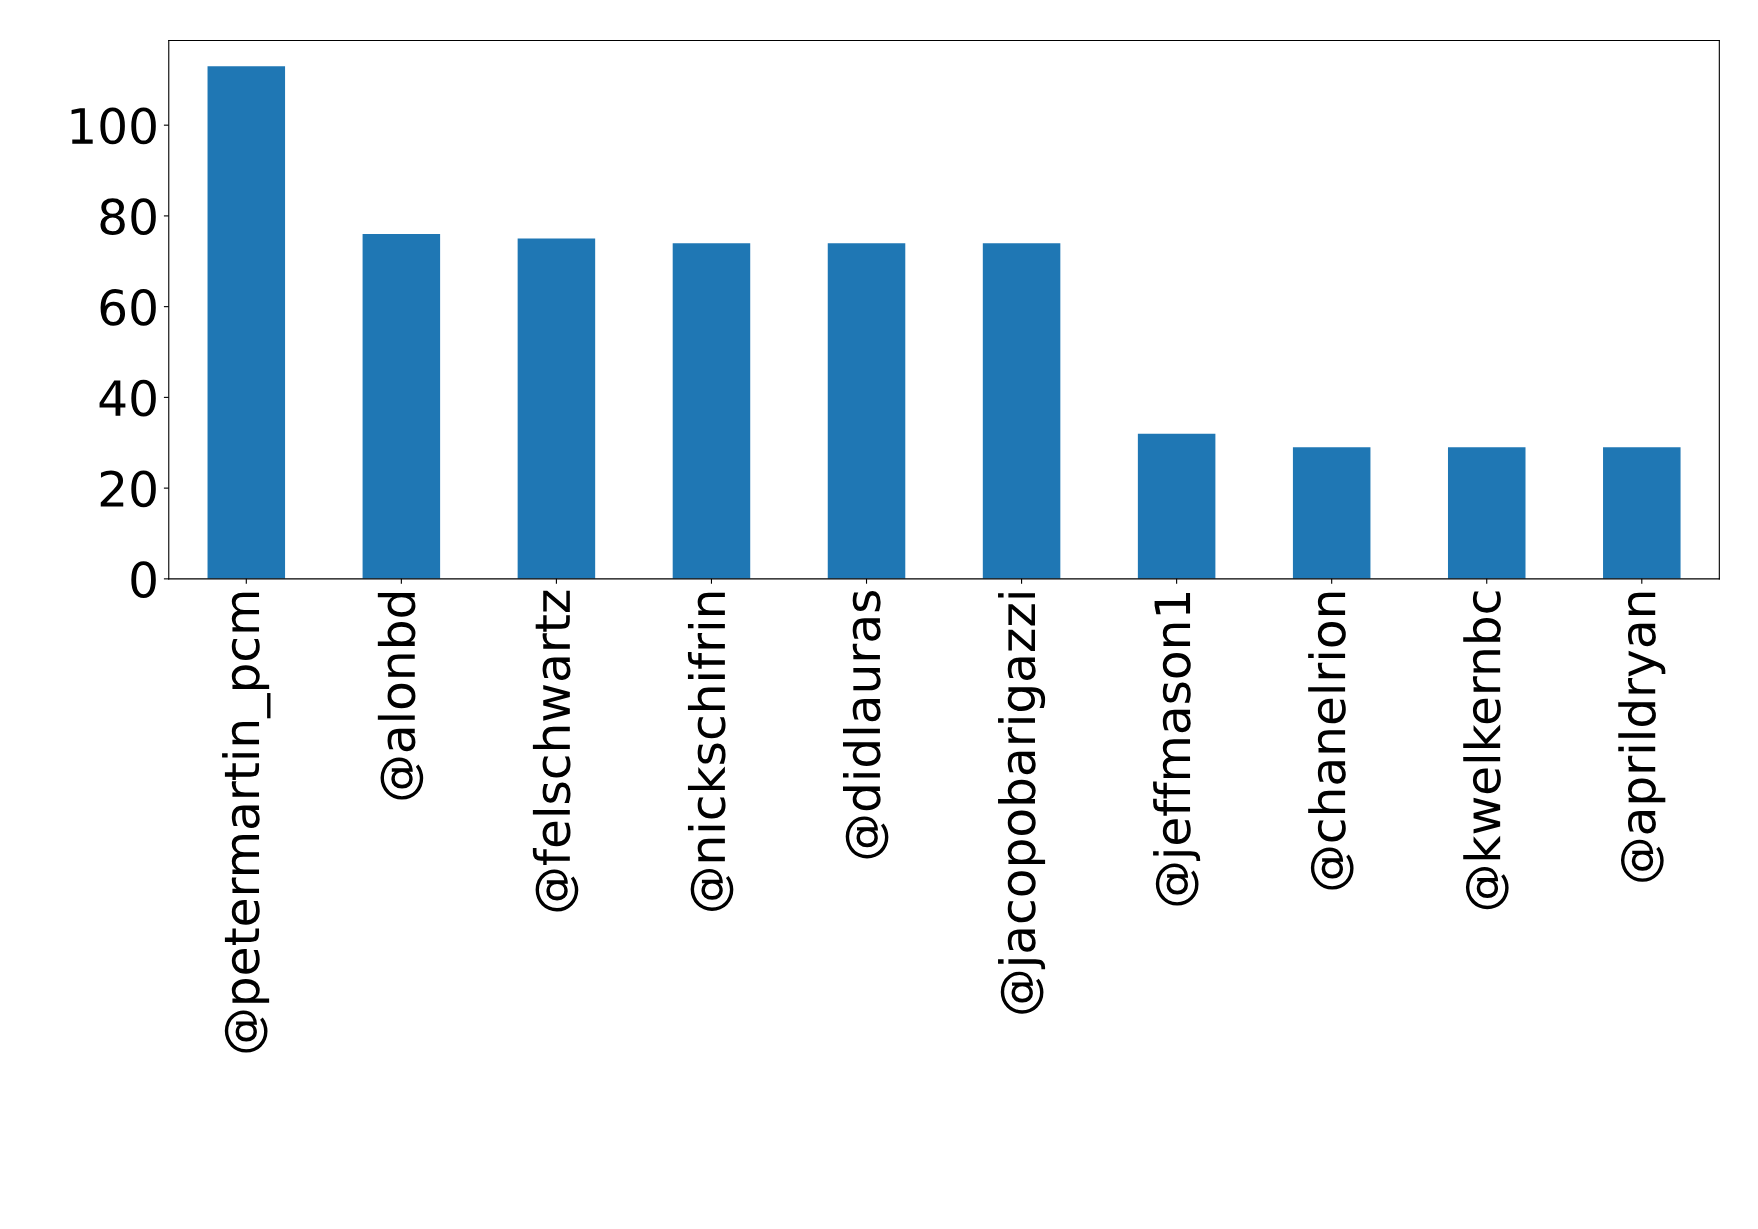 The image size is (1758, 1229). What do you see at coordinates (128, 489) in the screenshot?
I see `y-tick-label: 20` at bounding box center [128, 489].